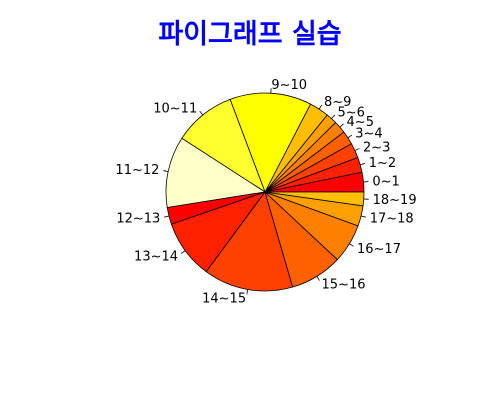 The height and width of the screenshot is (400, 500). Describe the element at coordinates (224, 299) in the screenshot. I see `slice-label-14~15: 14~15` at that location.